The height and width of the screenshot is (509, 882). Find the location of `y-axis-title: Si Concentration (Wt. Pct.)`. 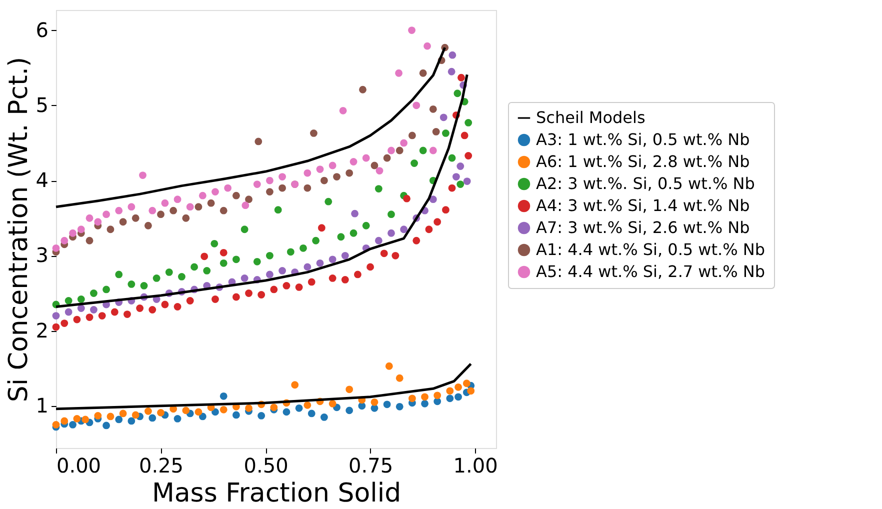

y-axis-title: Si Concentration (Wt. Pct.) is located at coordinates (19, 229).